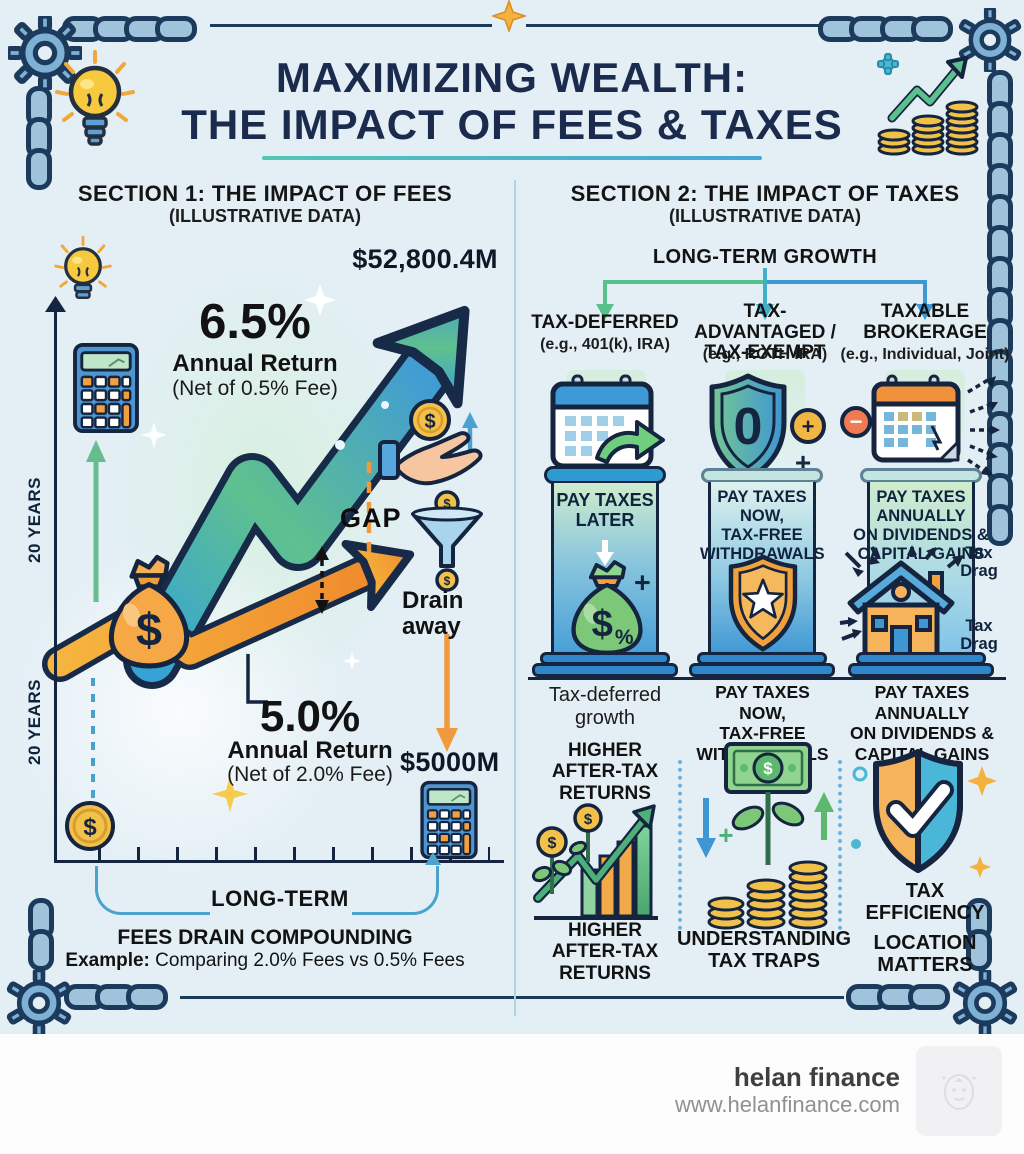 This screenshot has width=1024, height=1154. I want to click on lightbulb-icon-header, so click(95, 98).